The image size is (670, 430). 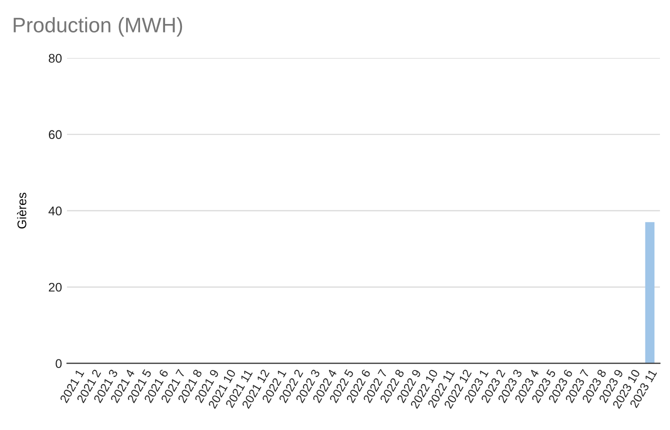 What do you see at coordinates (55, 135) in the screenshot?
I see `y-tick-label: 60` at bounding box center [55, 135].